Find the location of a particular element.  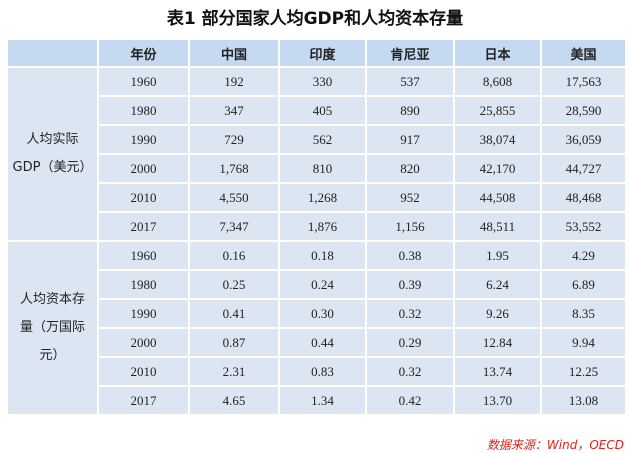

group-label-line: 元） is located at coordinates (52, 355).